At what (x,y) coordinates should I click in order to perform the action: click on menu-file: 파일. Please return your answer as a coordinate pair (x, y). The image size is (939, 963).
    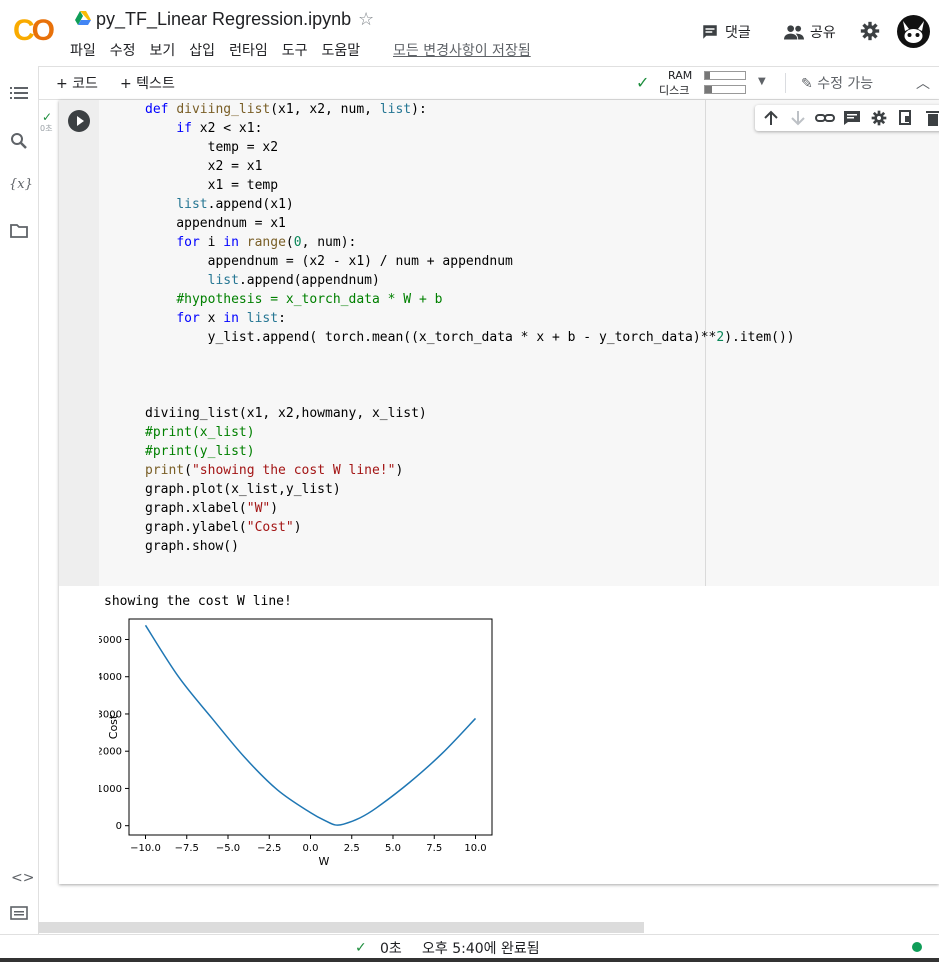
    Looking at the image, I should click on (83, 51).